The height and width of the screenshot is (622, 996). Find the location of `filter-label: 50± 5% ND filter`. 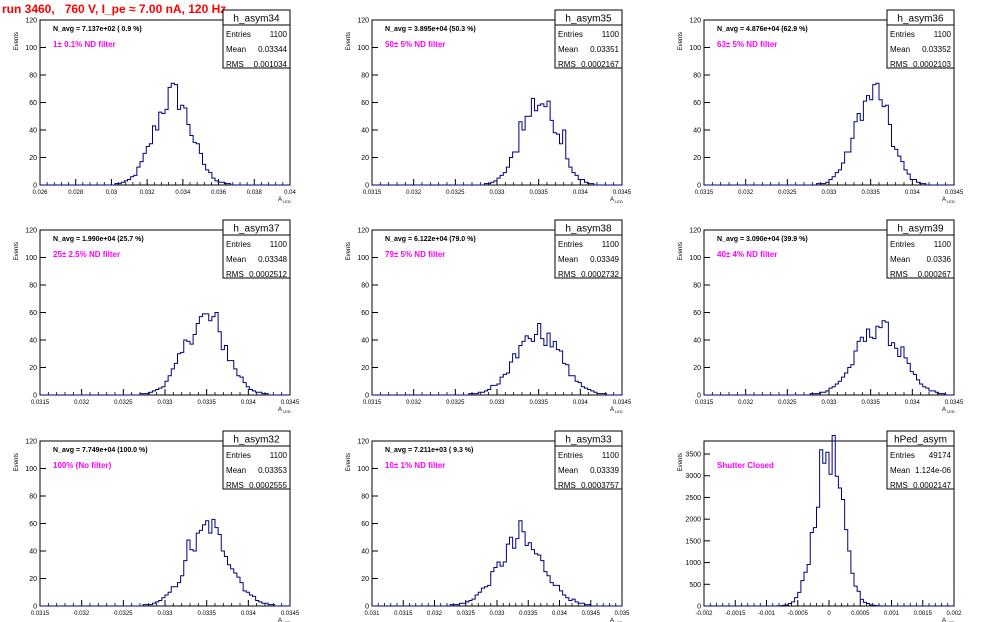

filter-label: 50± 5% ND filter is located at coordinates (415, 44).